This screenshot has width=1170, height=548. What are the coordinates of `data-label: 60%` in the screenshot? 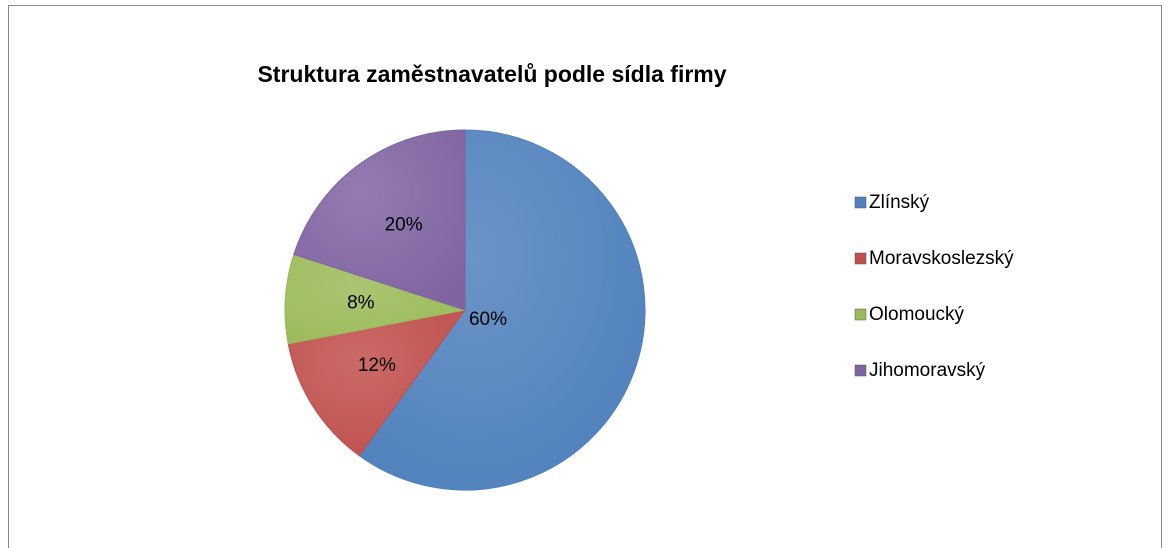 It's located at (488, 319).